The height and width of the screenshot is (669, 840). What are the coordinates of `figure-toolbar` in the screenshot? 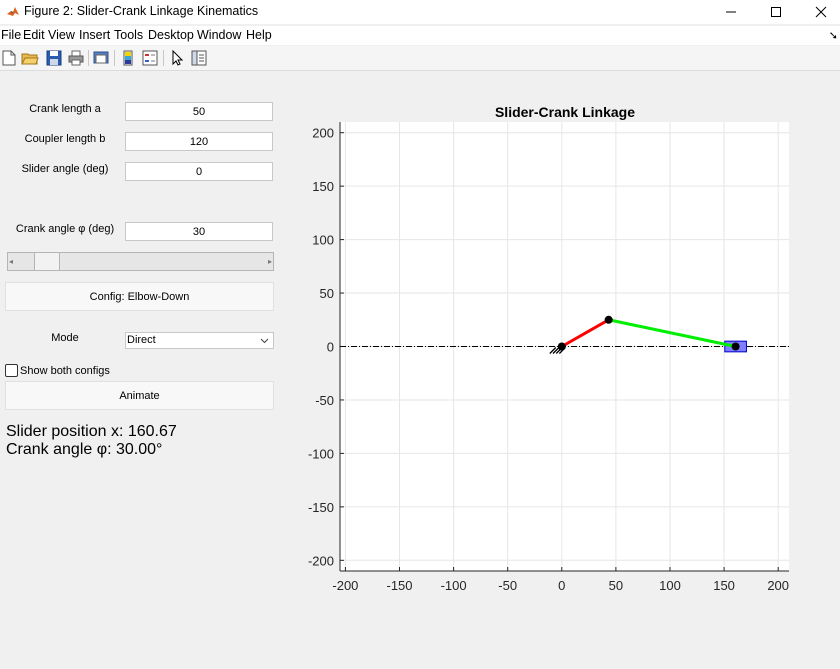 It's located at (420, 58).